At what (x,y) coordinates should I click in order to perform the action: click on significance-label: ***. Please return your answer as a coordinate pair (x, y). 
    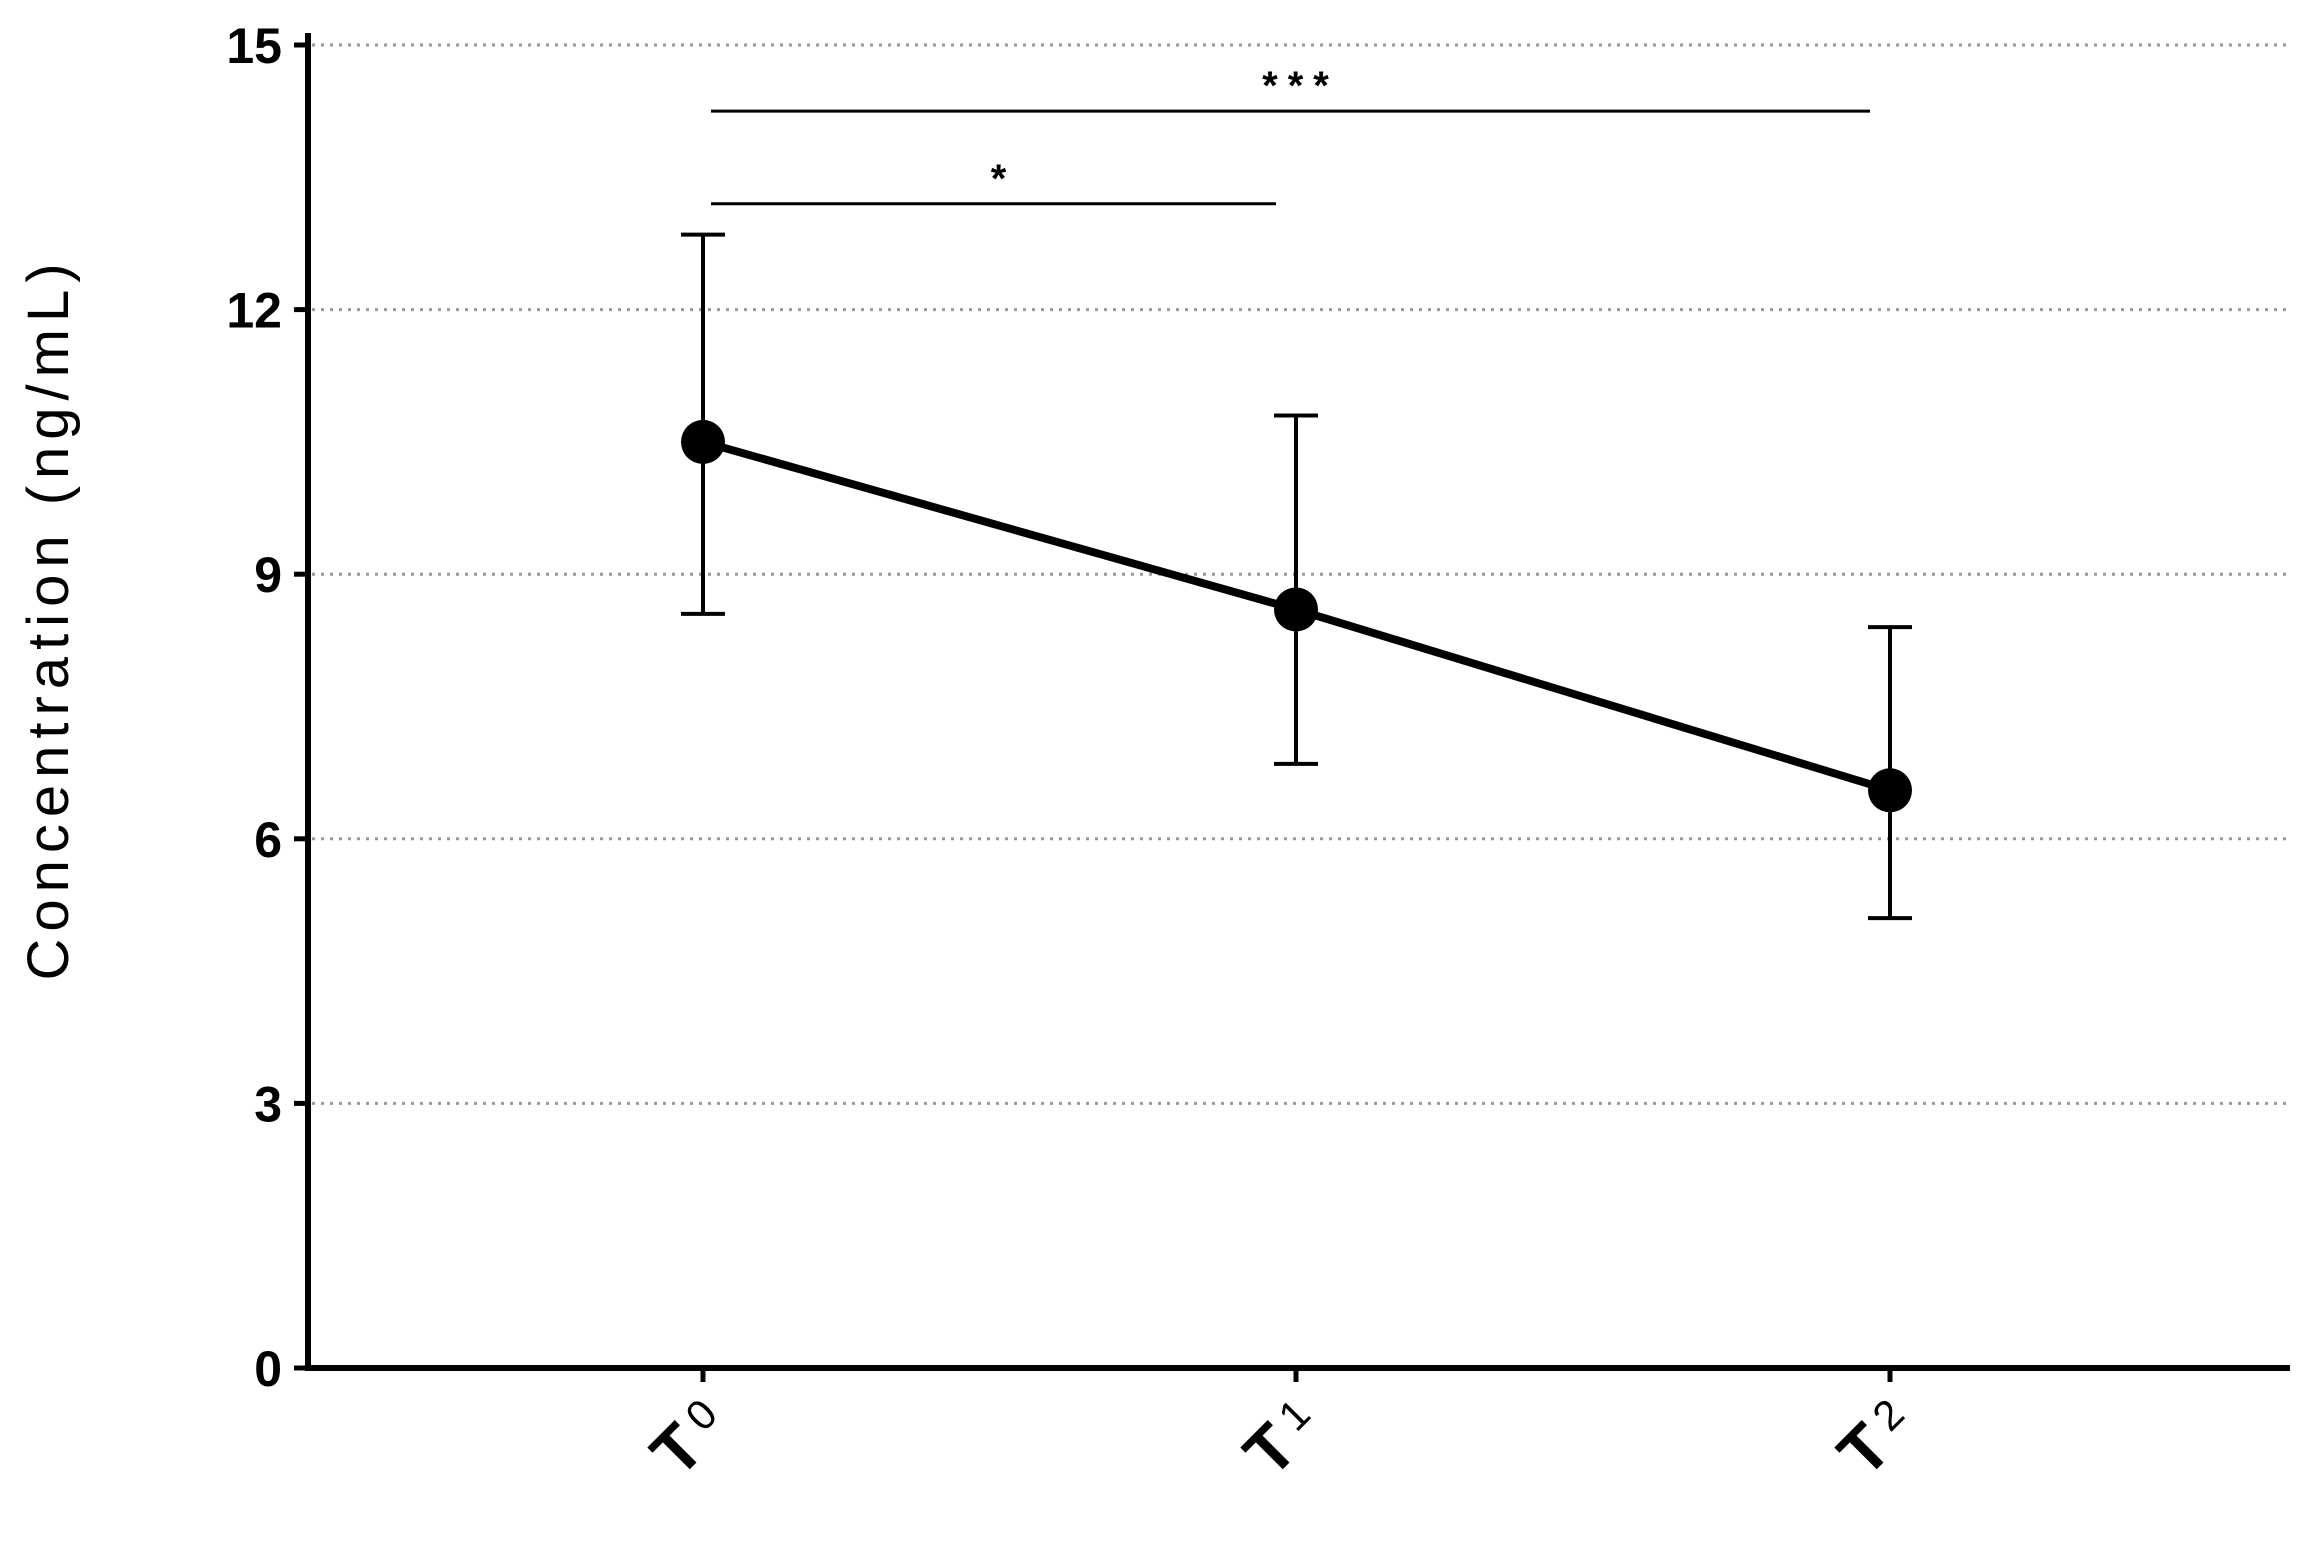
    Looking at the image, I should click on (1300, 86).